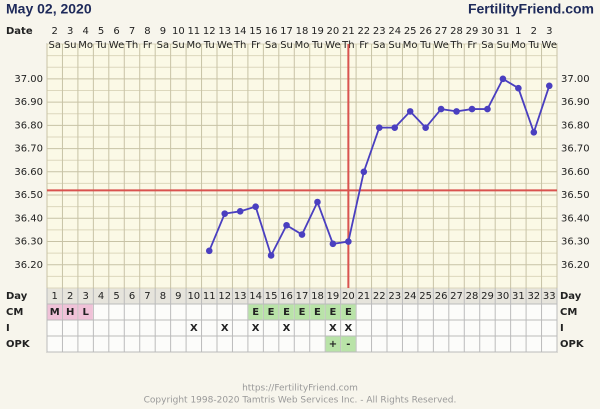 This screenshot has height=409, width=600. What do you see at coordinates (333, 31) in the screenshot?
I see `date-label: 20` at bounding box center [333, 31].